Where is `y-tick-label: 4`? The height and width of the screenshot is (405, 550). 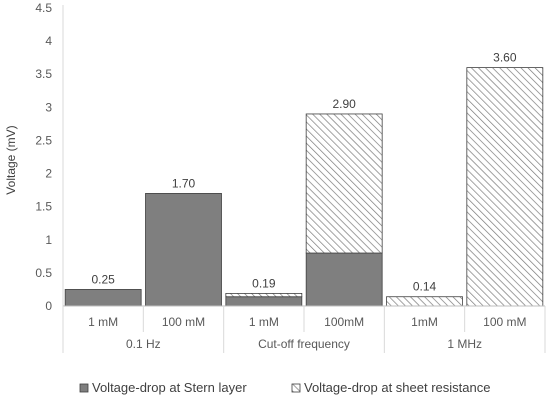 y-tick-label: 4 is located at coordinates (48, 41).